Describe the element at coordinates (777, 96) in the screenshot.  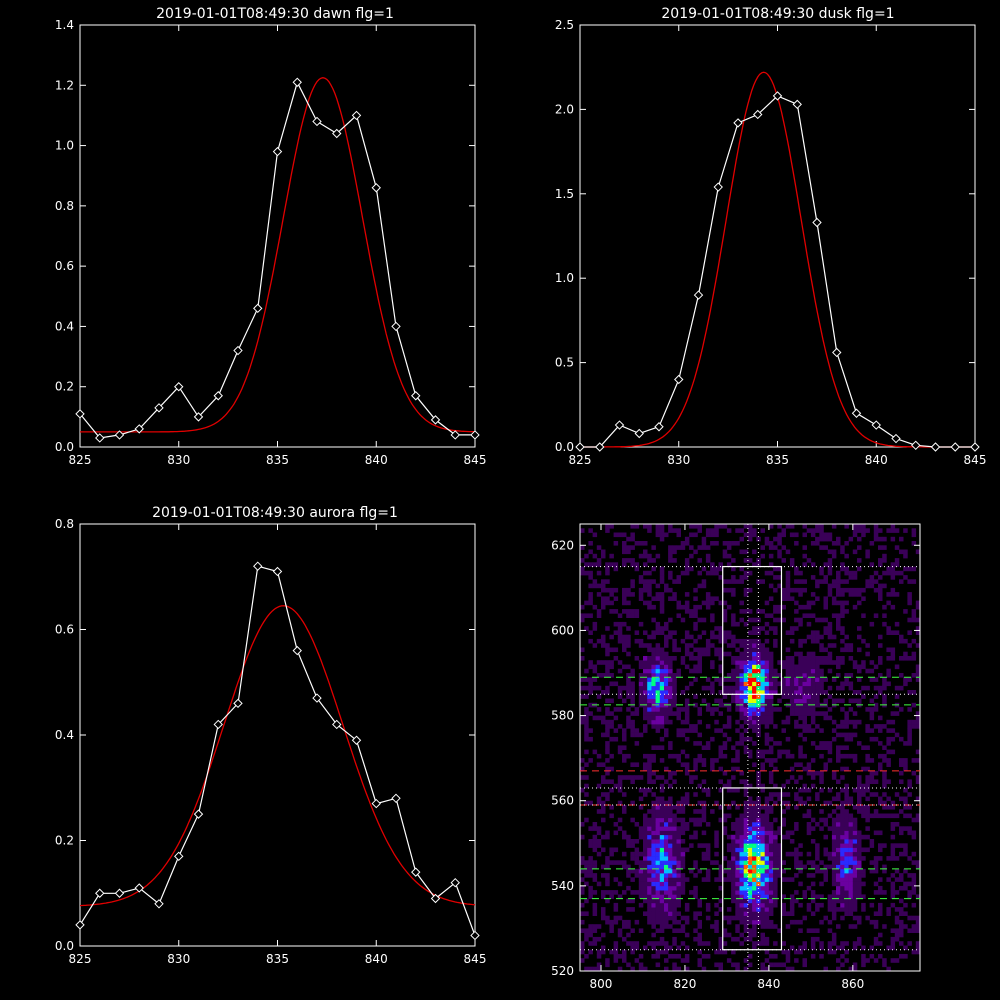
I see `dusk-data-point` at that location.